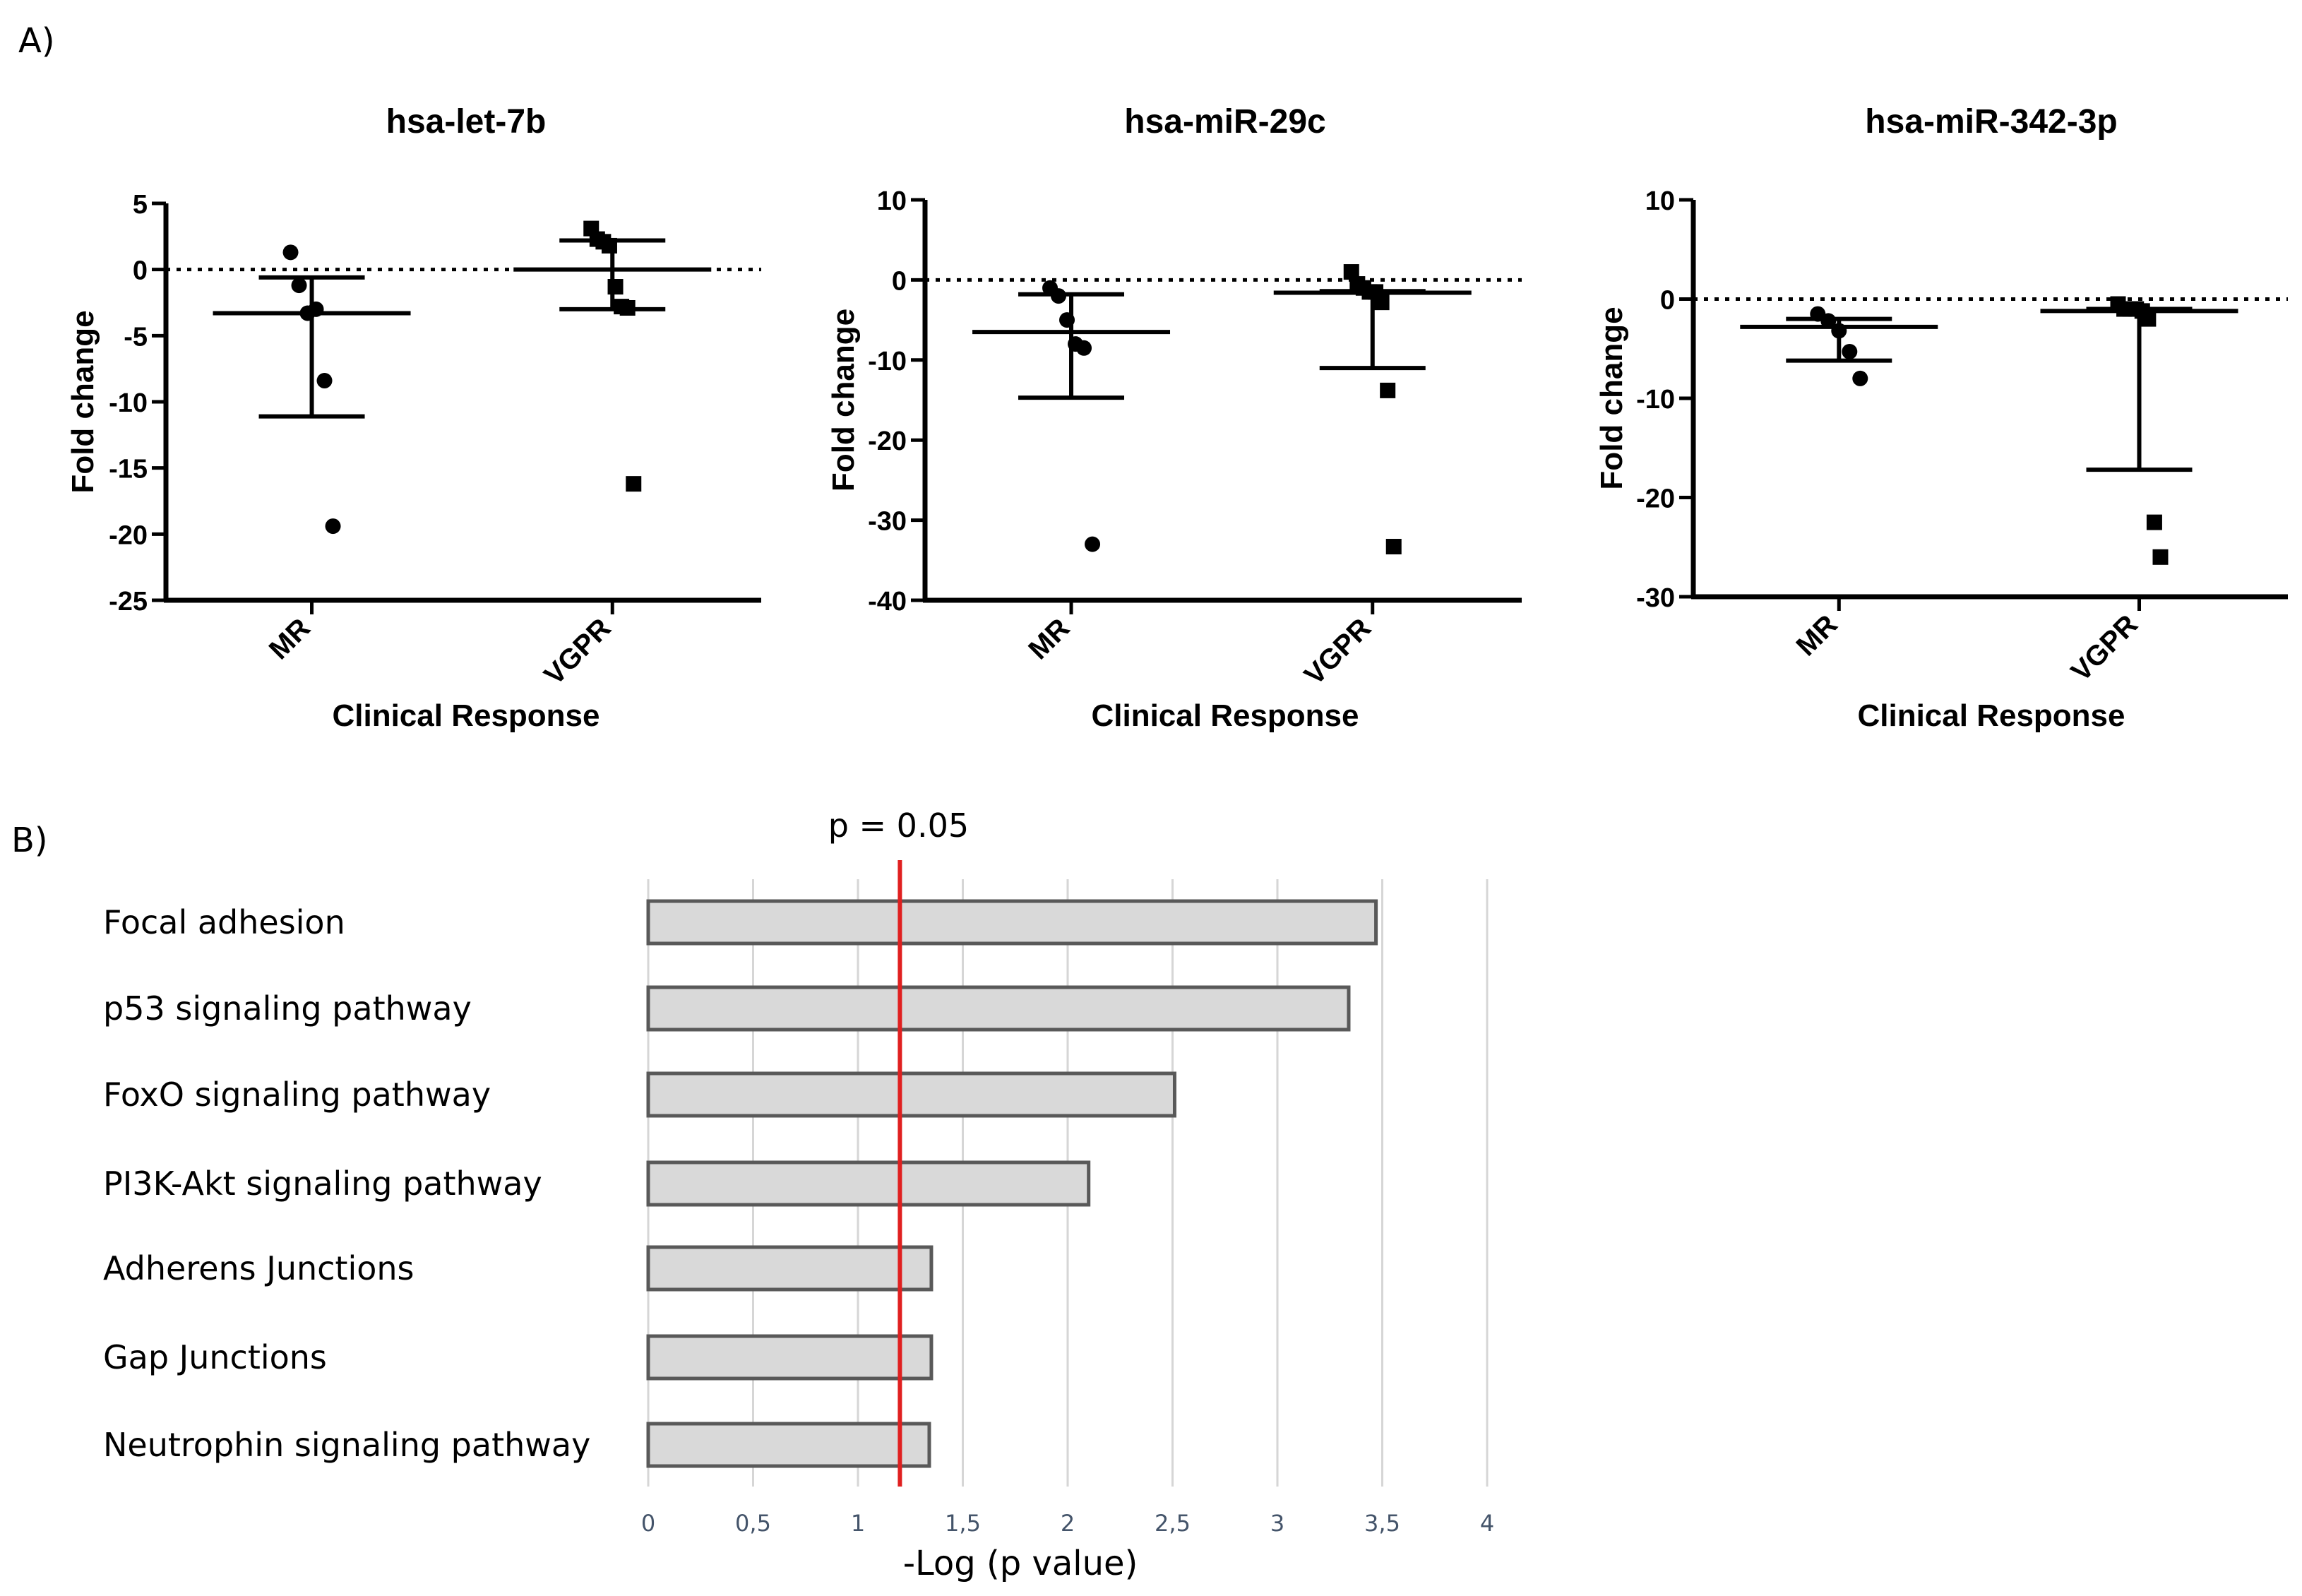 This screenshot has width=2302, height=1596. What do you see at coordinates (963, 1524) in the screenshot?
I see `x-tick-label: 1,5` at bounding box center [963, 1524].